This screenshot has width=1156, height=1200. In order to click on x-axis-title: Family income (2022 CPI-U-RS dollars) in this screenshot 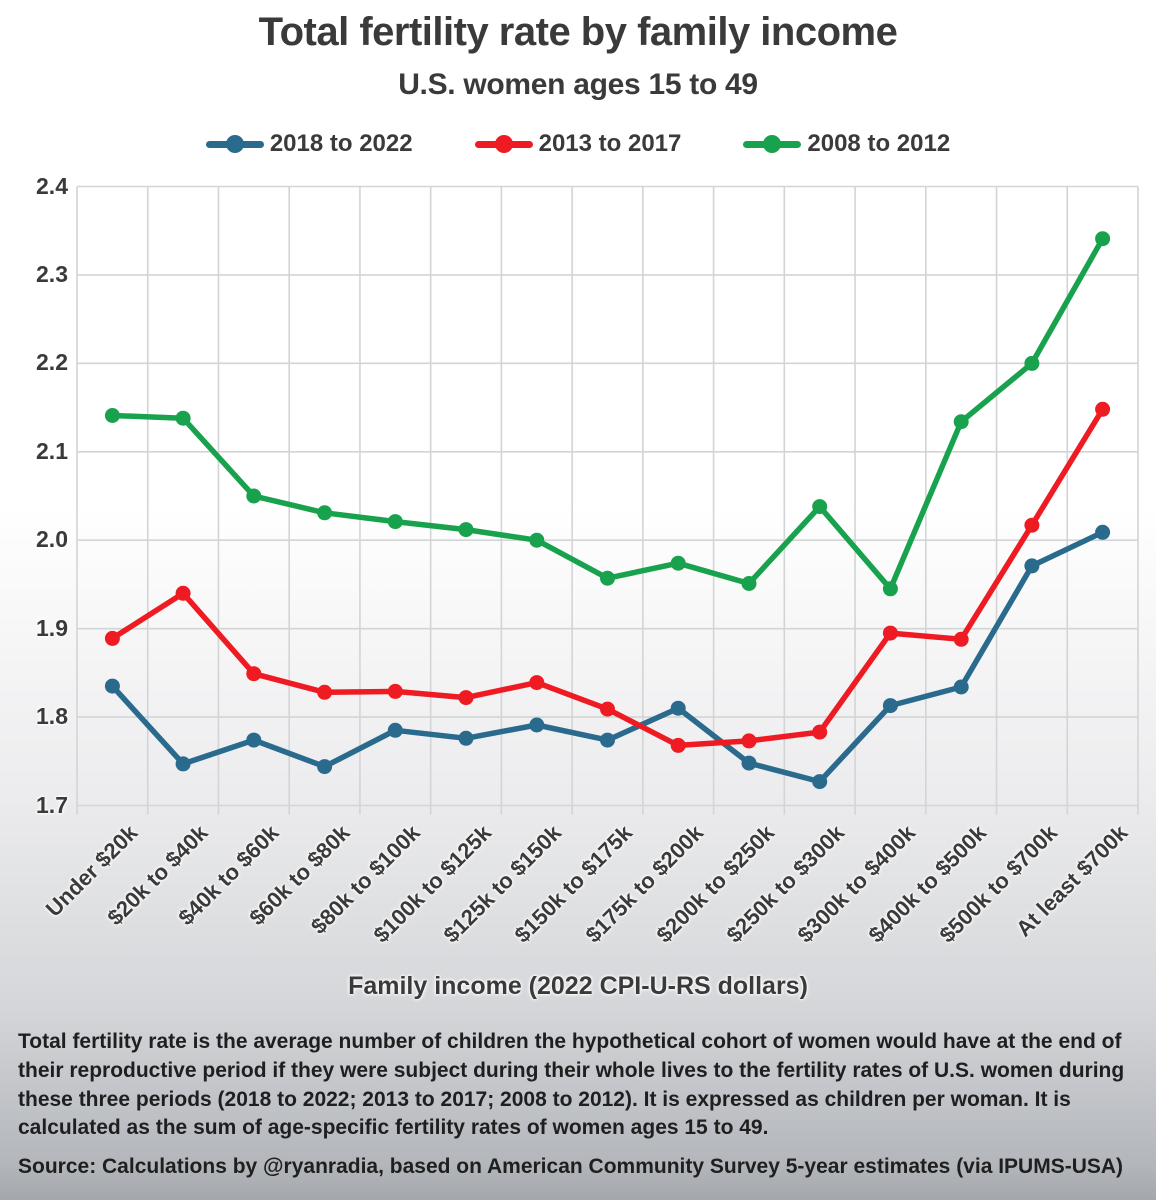, I will do `click(578, 986)`.